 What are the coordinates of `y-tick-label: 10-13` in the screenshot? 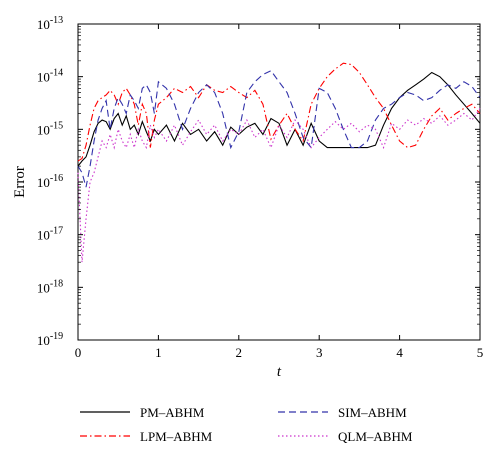 It's located at (50, 23).